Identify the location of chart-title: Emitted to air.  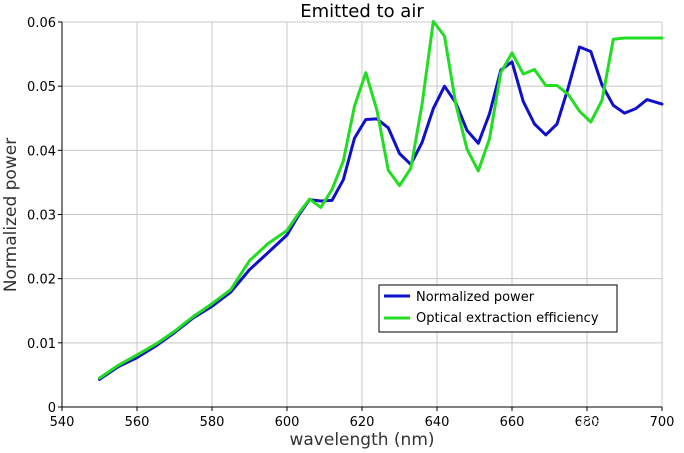
(362, 11).